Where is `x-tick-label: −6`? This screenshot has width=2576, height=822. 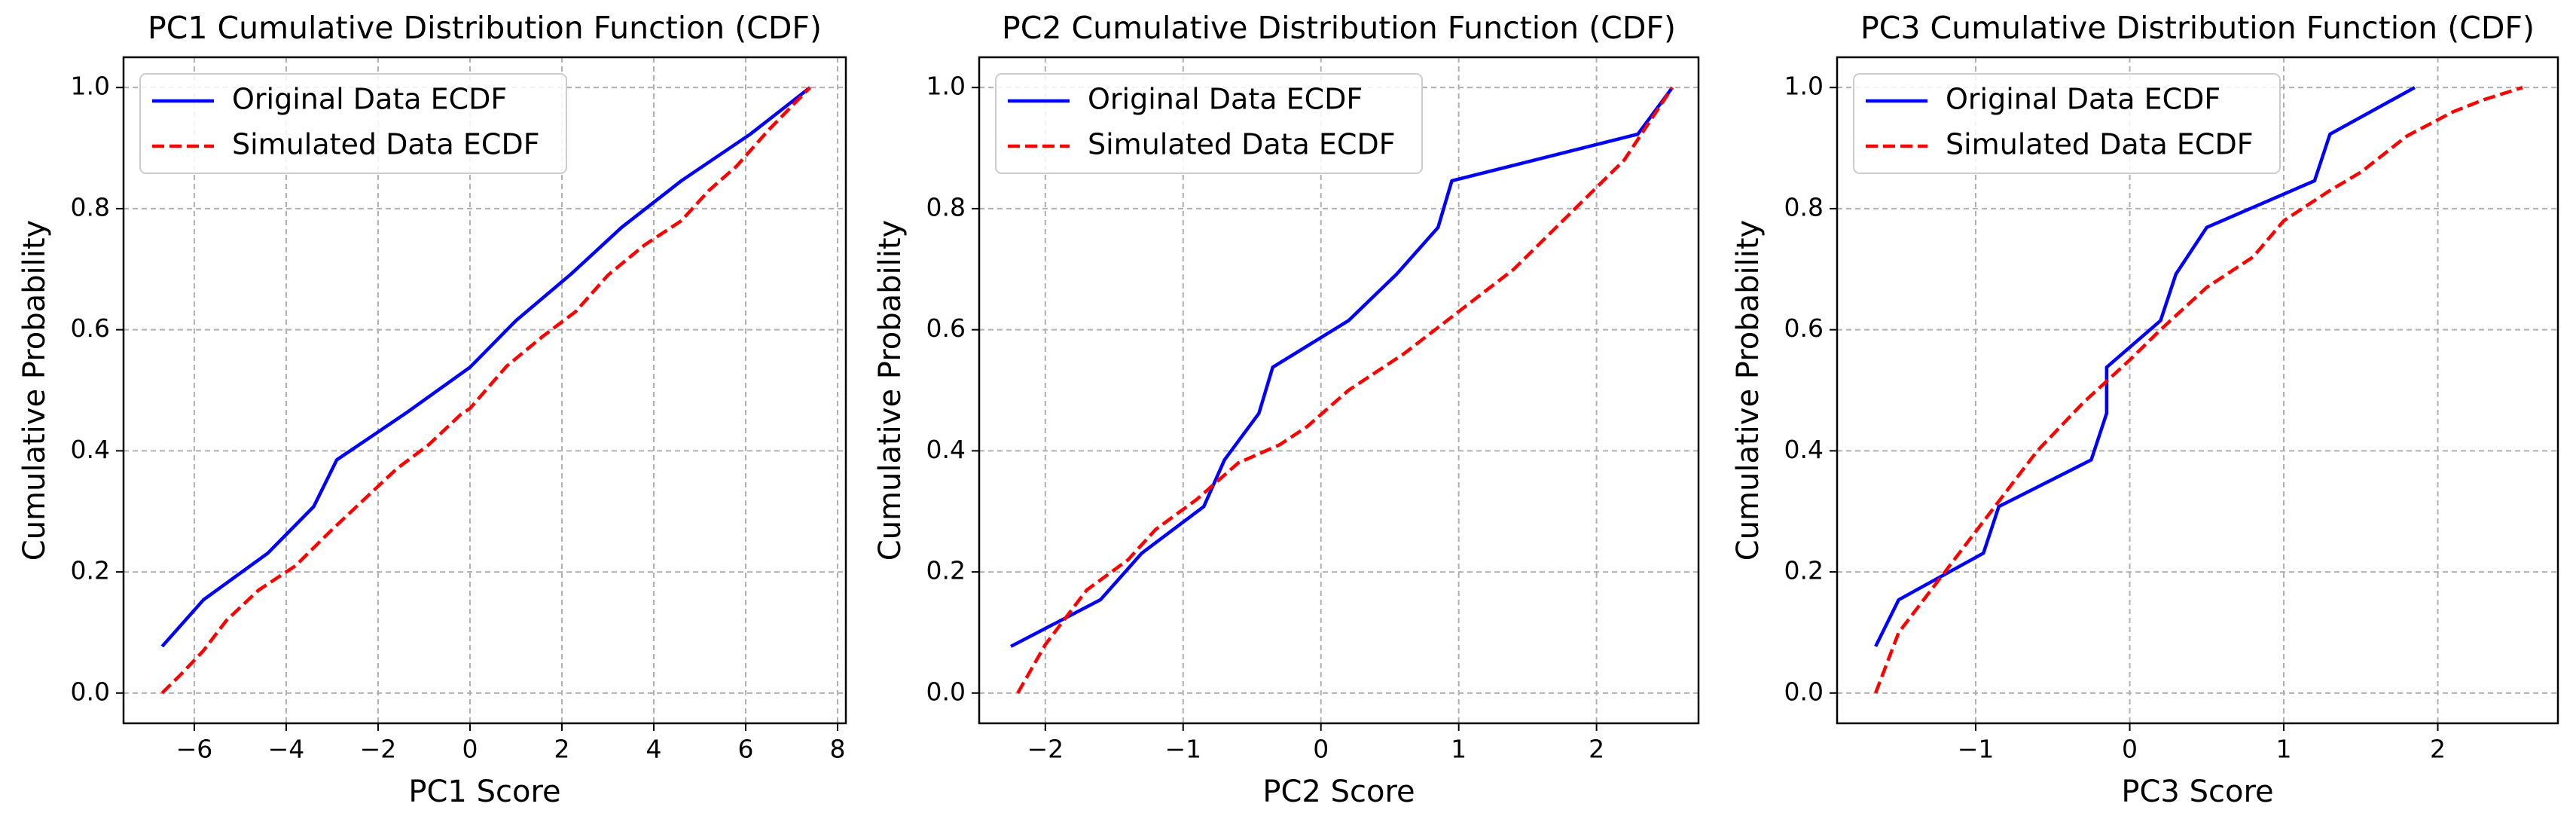
x-tick-label: −6 is located at coordinates (195, 749).